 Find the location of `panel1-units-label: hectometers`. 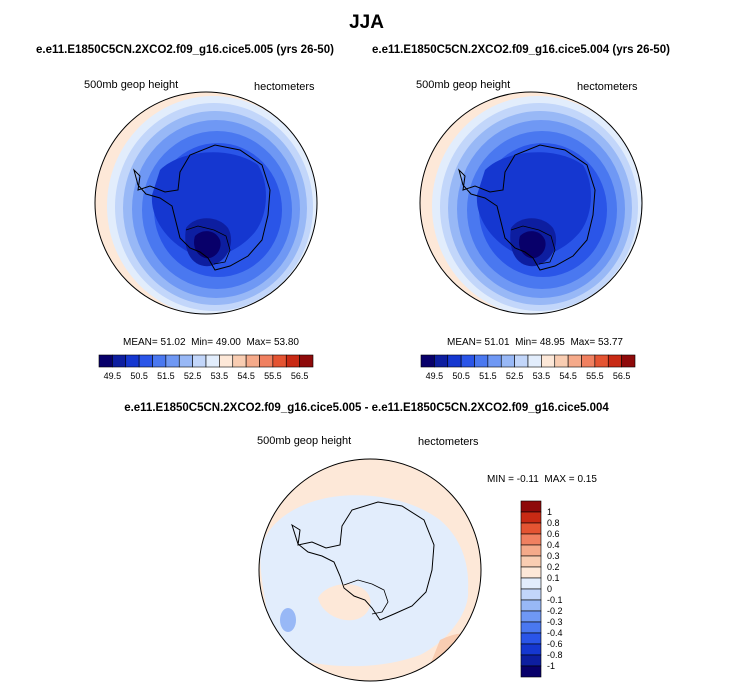

panel1-units-label: hectometers is located at coordinates (284, 87).